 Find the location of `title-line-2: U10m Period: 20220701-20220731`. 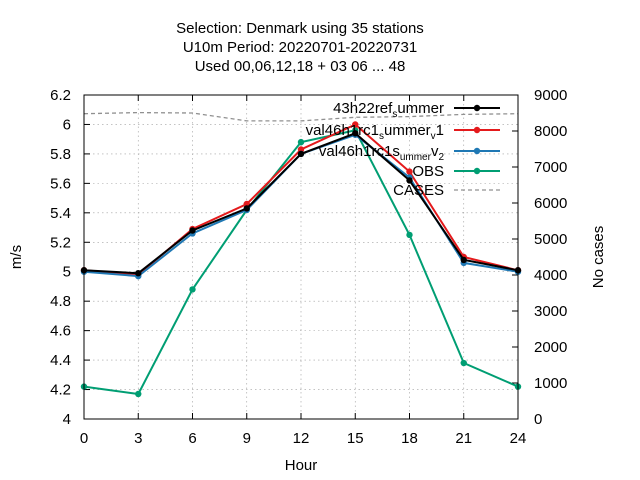

title-line-2: U10m Period: 20220701-20220731 is located at coordinates (300, 47).